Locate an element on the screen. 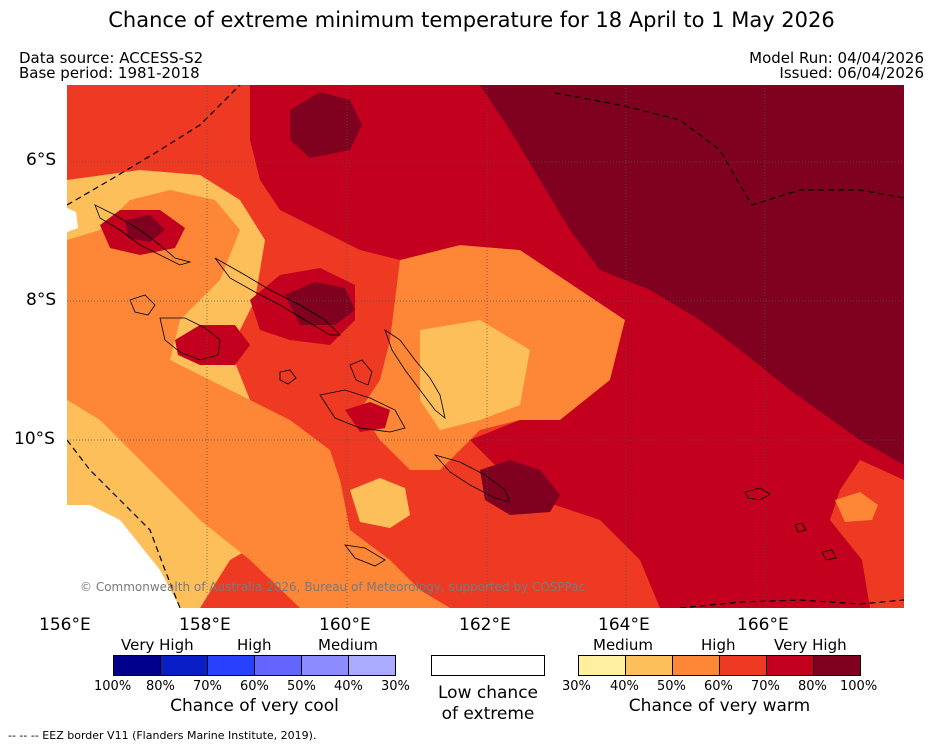  lon-label-156e: 156°E is located at coordinates (65, 625).